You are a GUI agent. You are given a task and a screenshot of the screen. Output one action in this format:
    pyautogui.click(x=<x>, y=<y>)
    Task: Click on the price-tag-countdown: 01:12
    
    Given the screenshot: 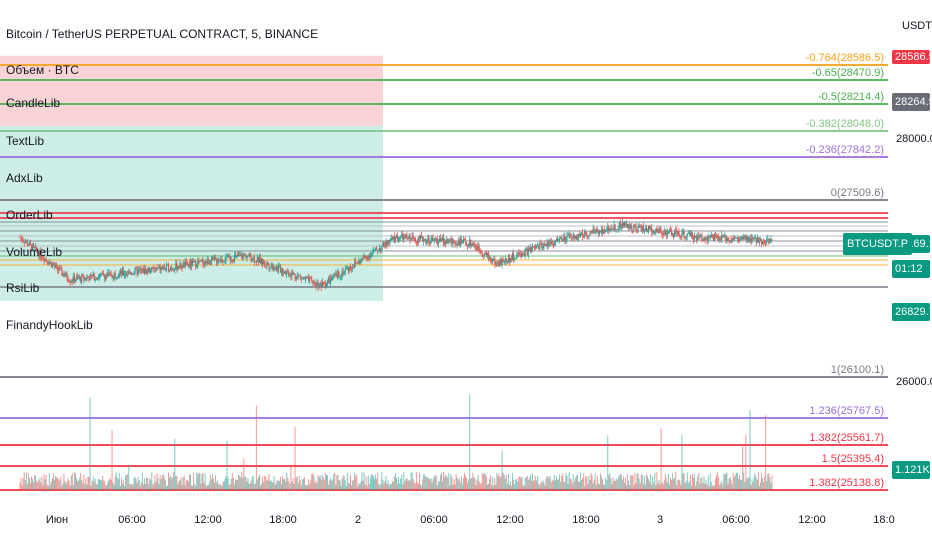 What is the action you would take?
    pyautogui.click(x=911, y=269)
    